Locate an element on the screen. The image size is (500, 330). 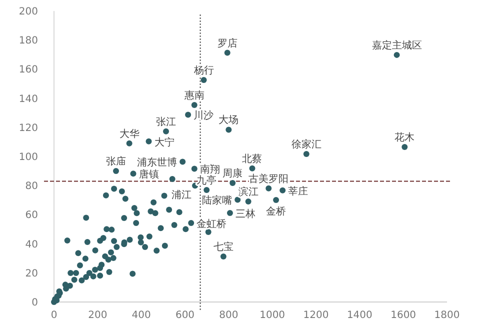
x-tick-label: 400 is located at coordinates (141, 315).